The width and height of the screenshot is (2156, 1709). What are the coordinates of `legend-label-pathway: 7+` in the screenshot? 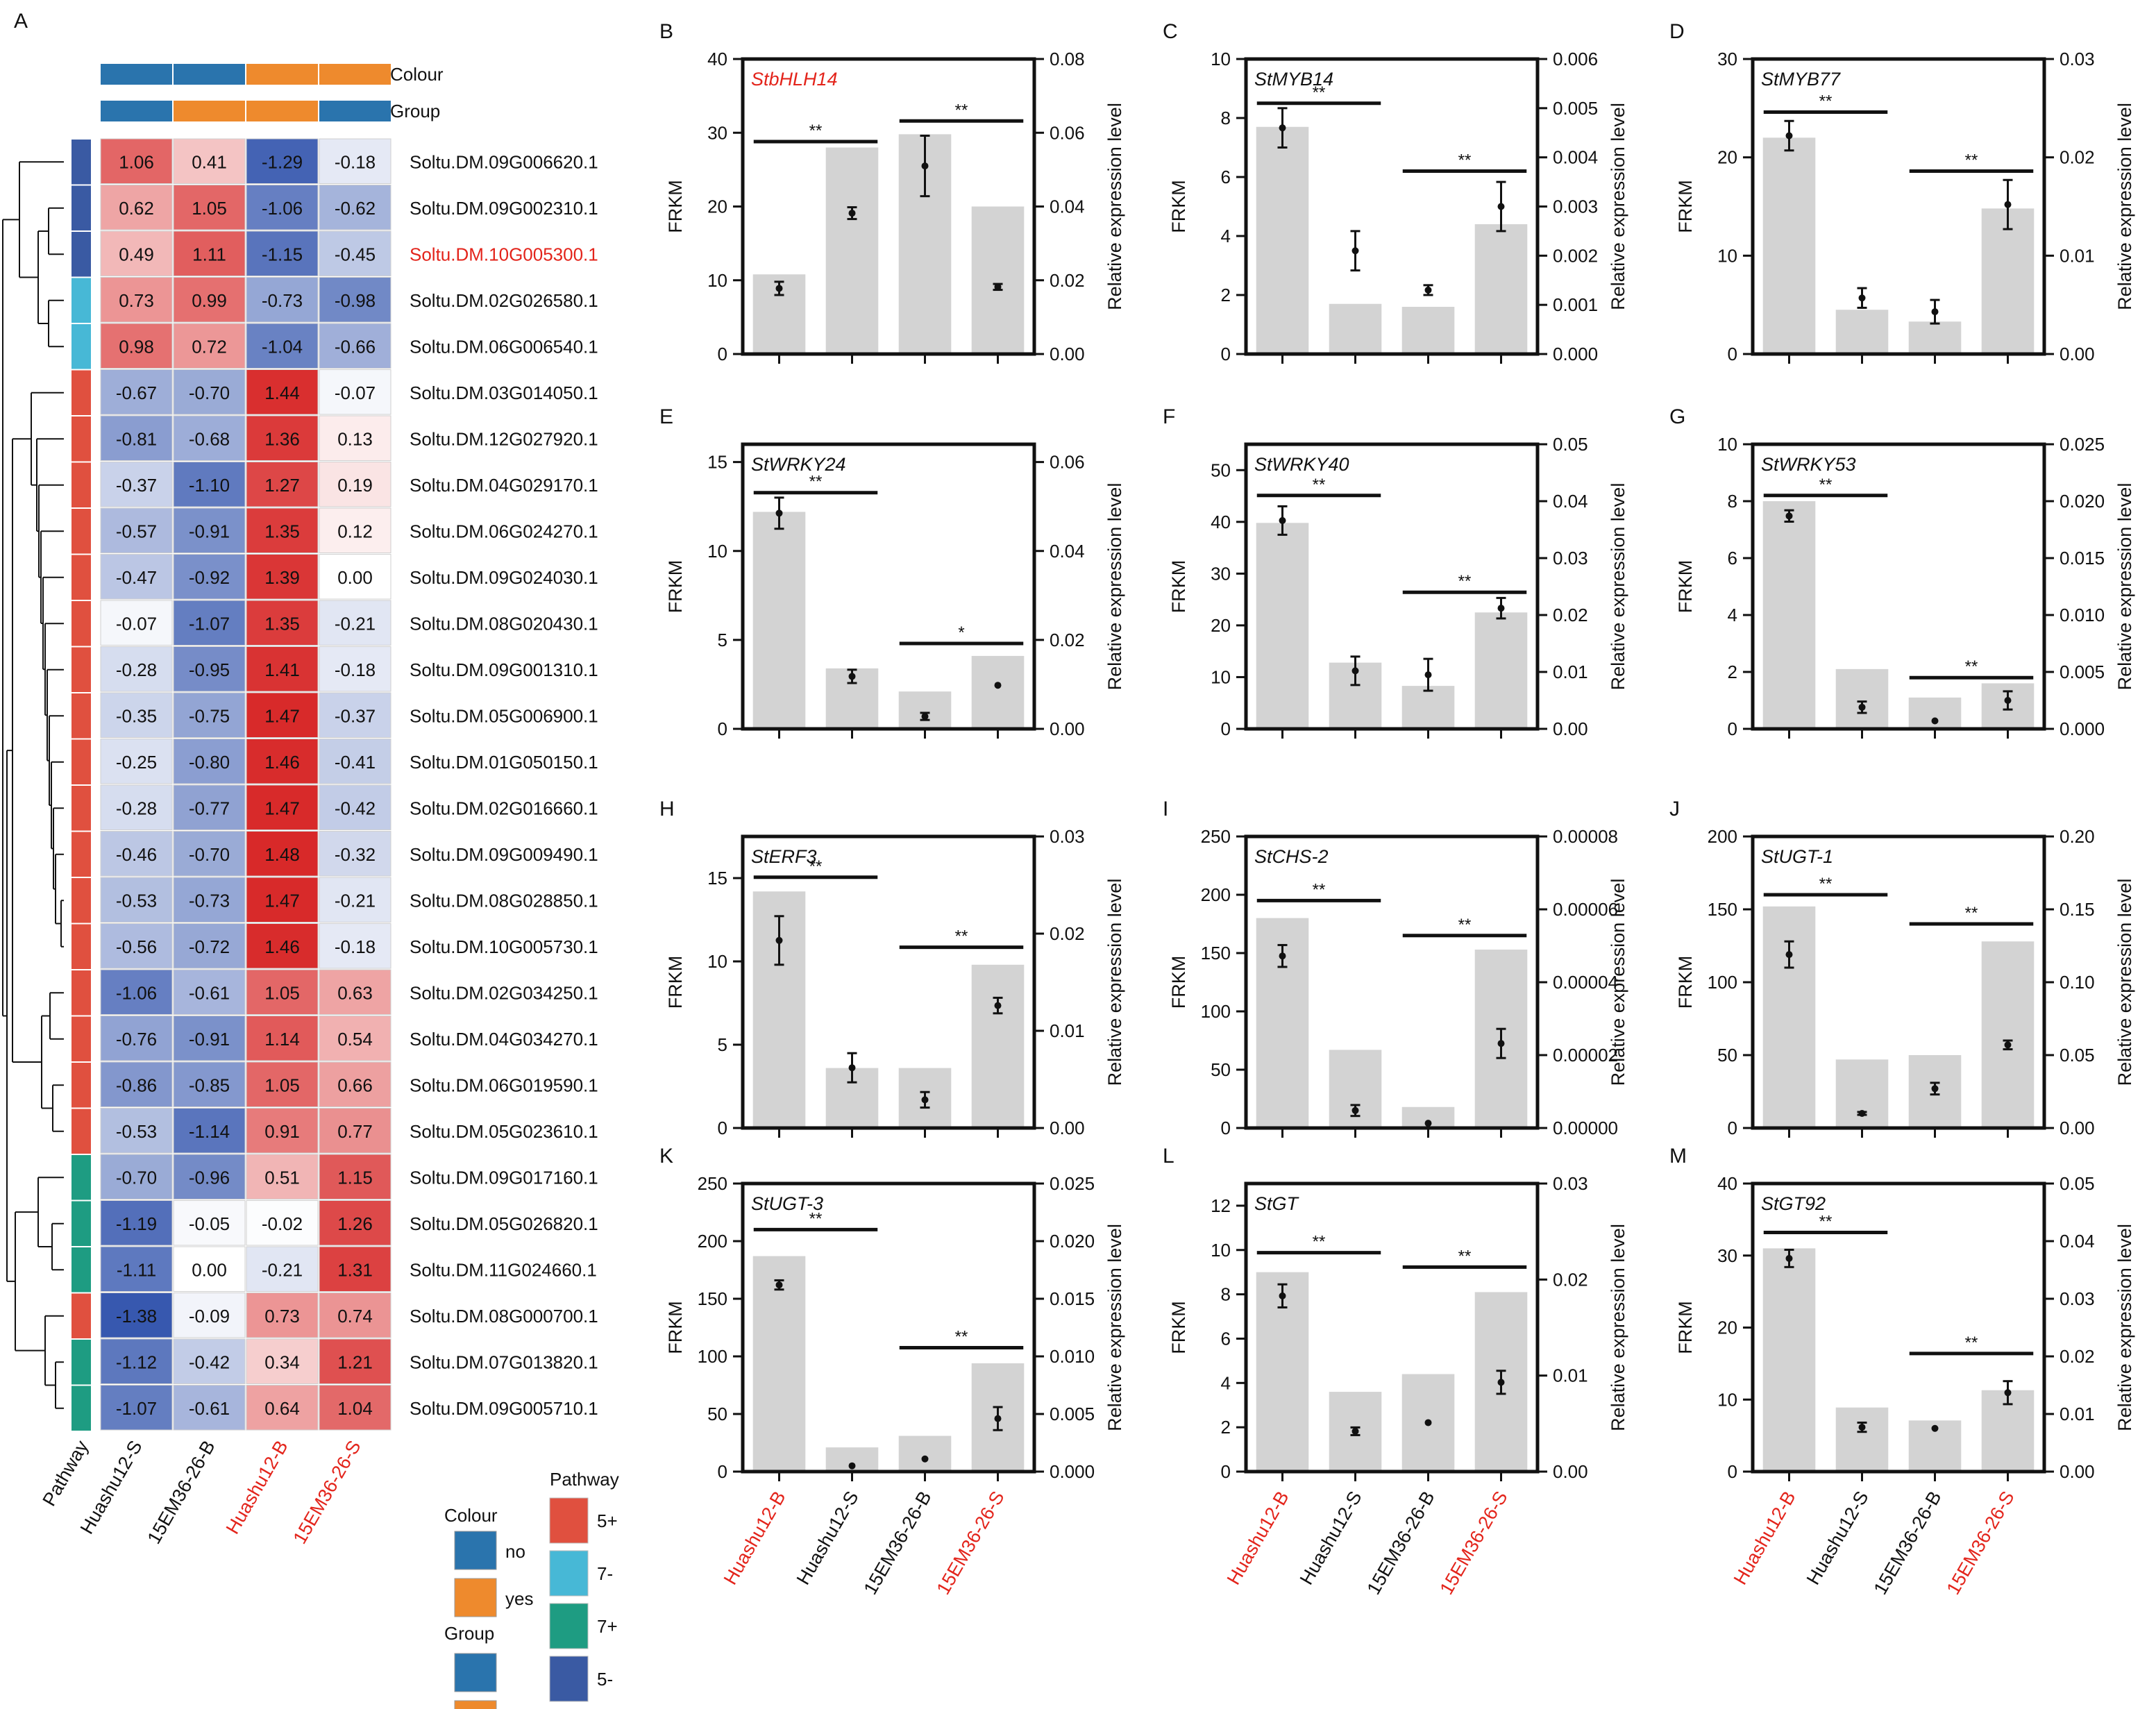 It's located at (608, 1626).